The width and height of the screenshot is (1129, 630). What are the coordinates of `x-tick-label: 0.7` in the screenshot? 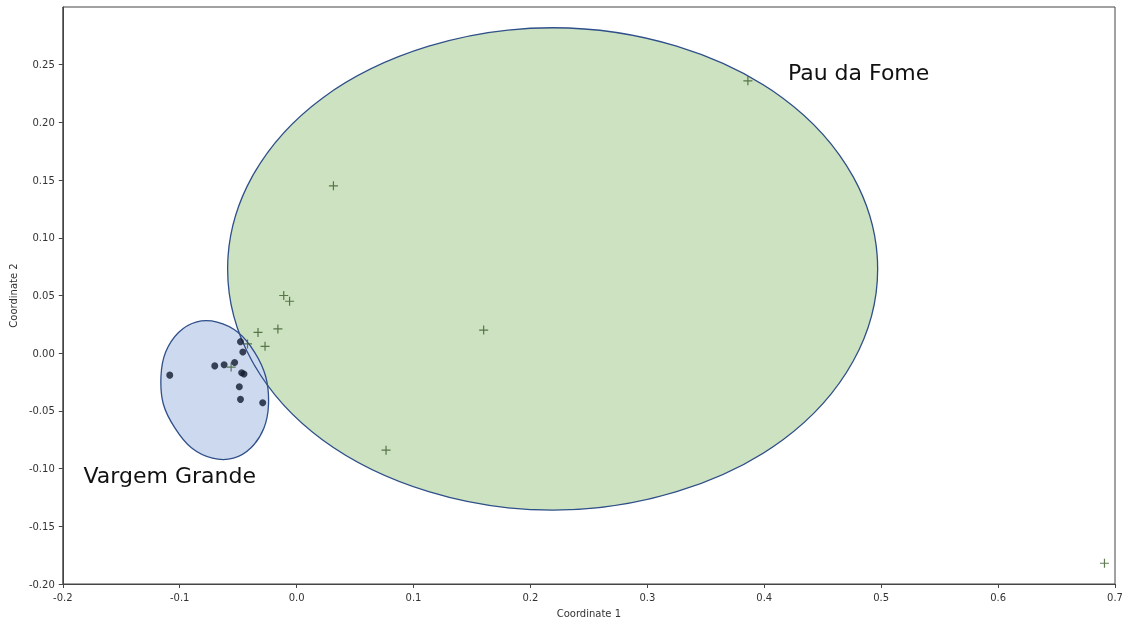 It's located at (1115, 597).